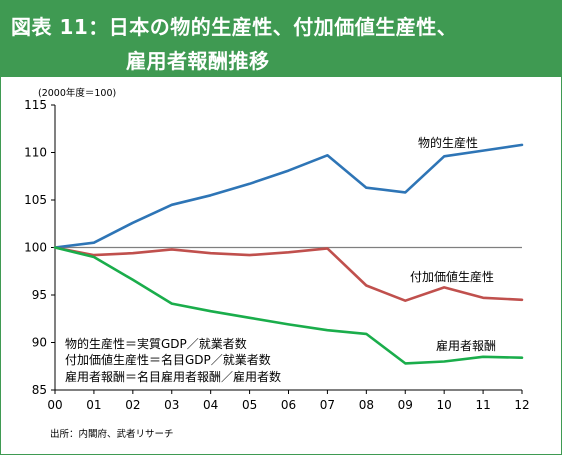 The image size is (562, 455). What do you see at coordinates (249, 405) in the screenshot?
I see `x-tick-label: 05` at bounding box center [249, 405].